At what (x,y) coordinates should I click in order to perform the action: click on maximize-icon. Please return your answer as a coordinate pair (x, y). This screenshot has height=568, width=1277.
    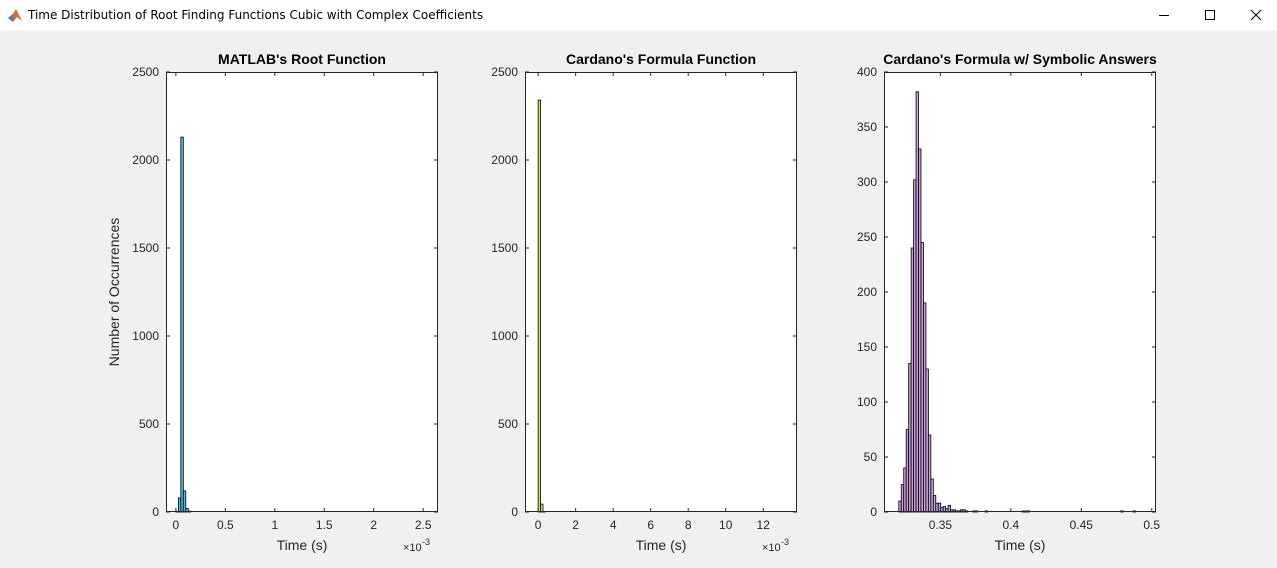
    Looking at the image, I should click on (1210, 15).